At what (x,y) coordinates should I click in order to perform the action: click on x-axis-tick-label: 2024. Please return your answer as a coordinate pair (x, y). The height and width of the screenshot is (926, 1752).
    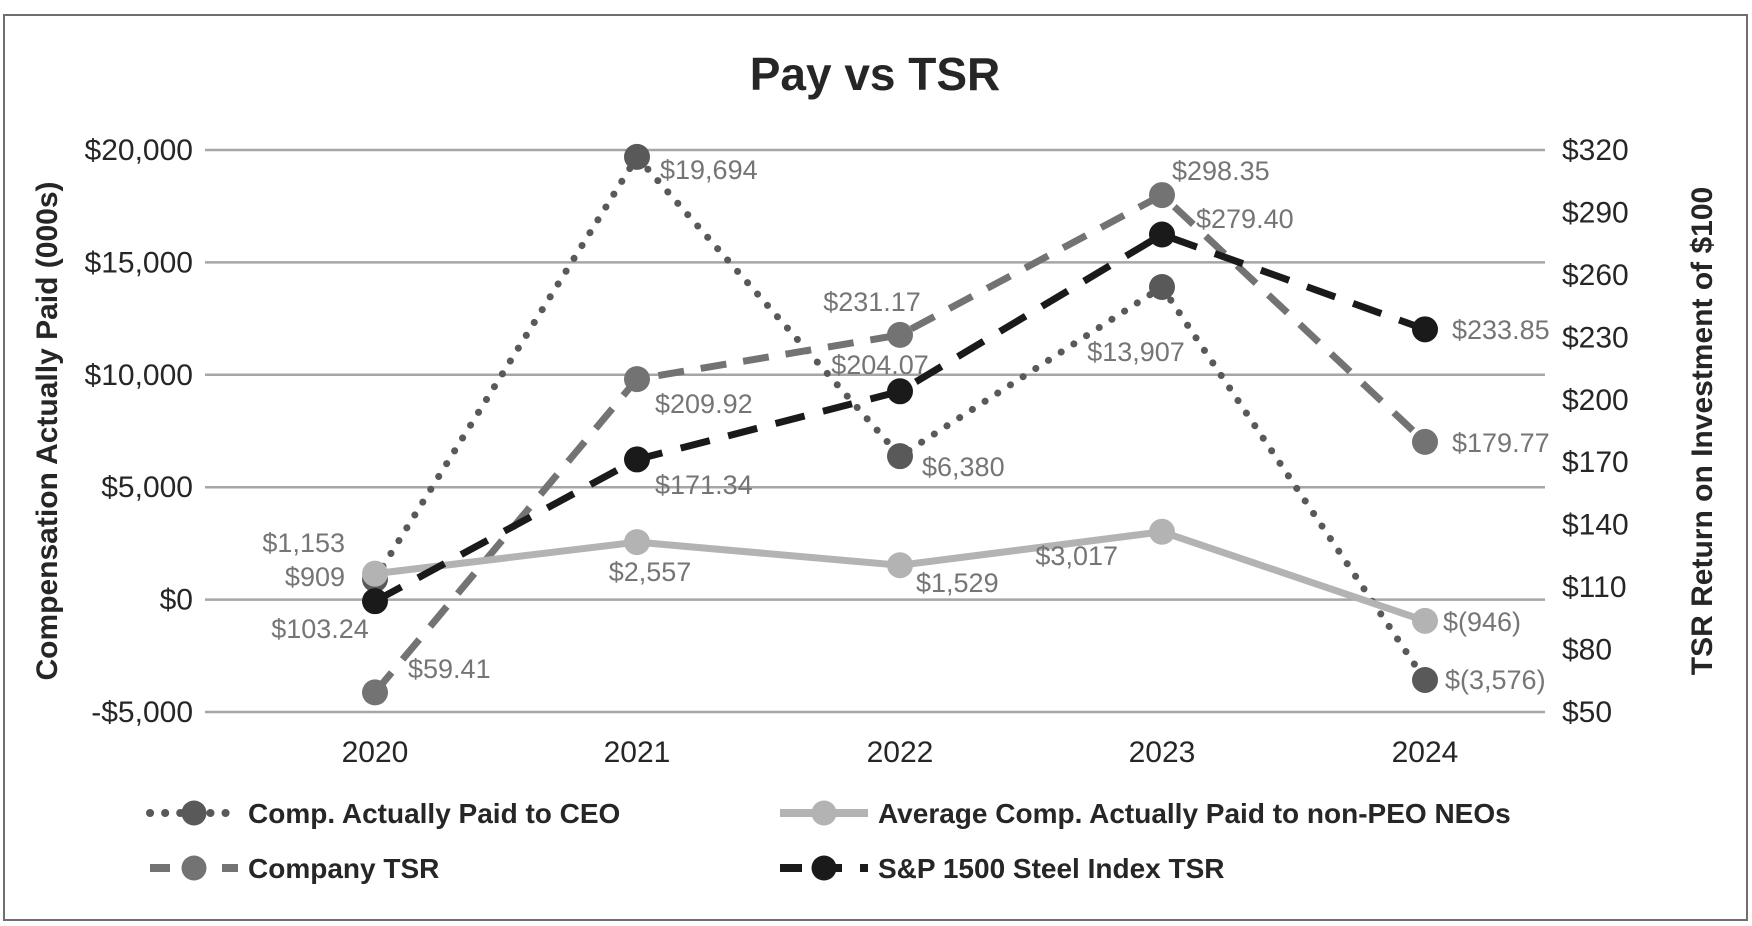
    Looking at the image, I should click on (1425, 752).